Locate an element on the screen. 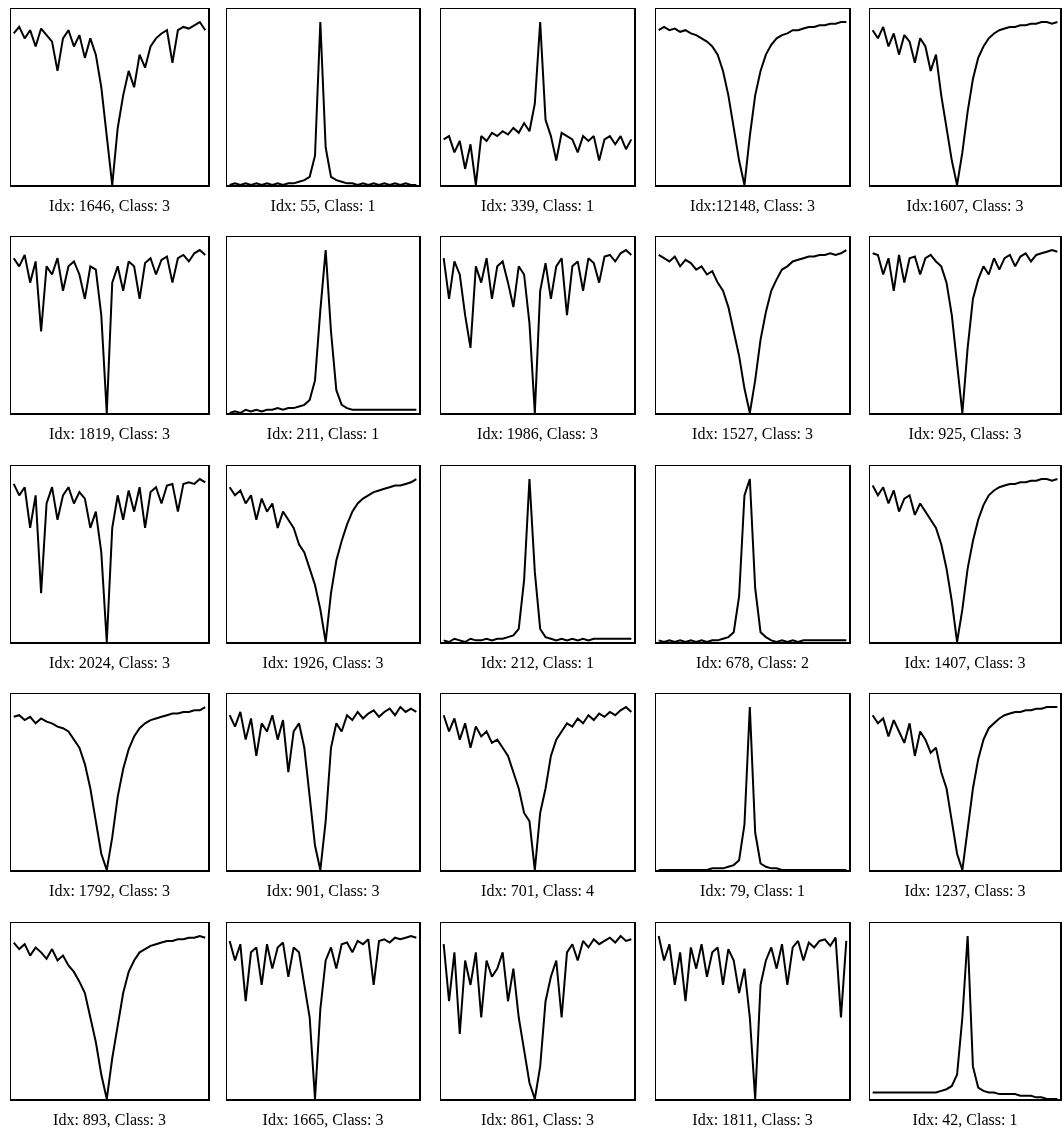 The width and height of the screenshot is (1063, 1142). x-axis-title: Idx: 211, Class: 1 is located at coordinates (323, 433).